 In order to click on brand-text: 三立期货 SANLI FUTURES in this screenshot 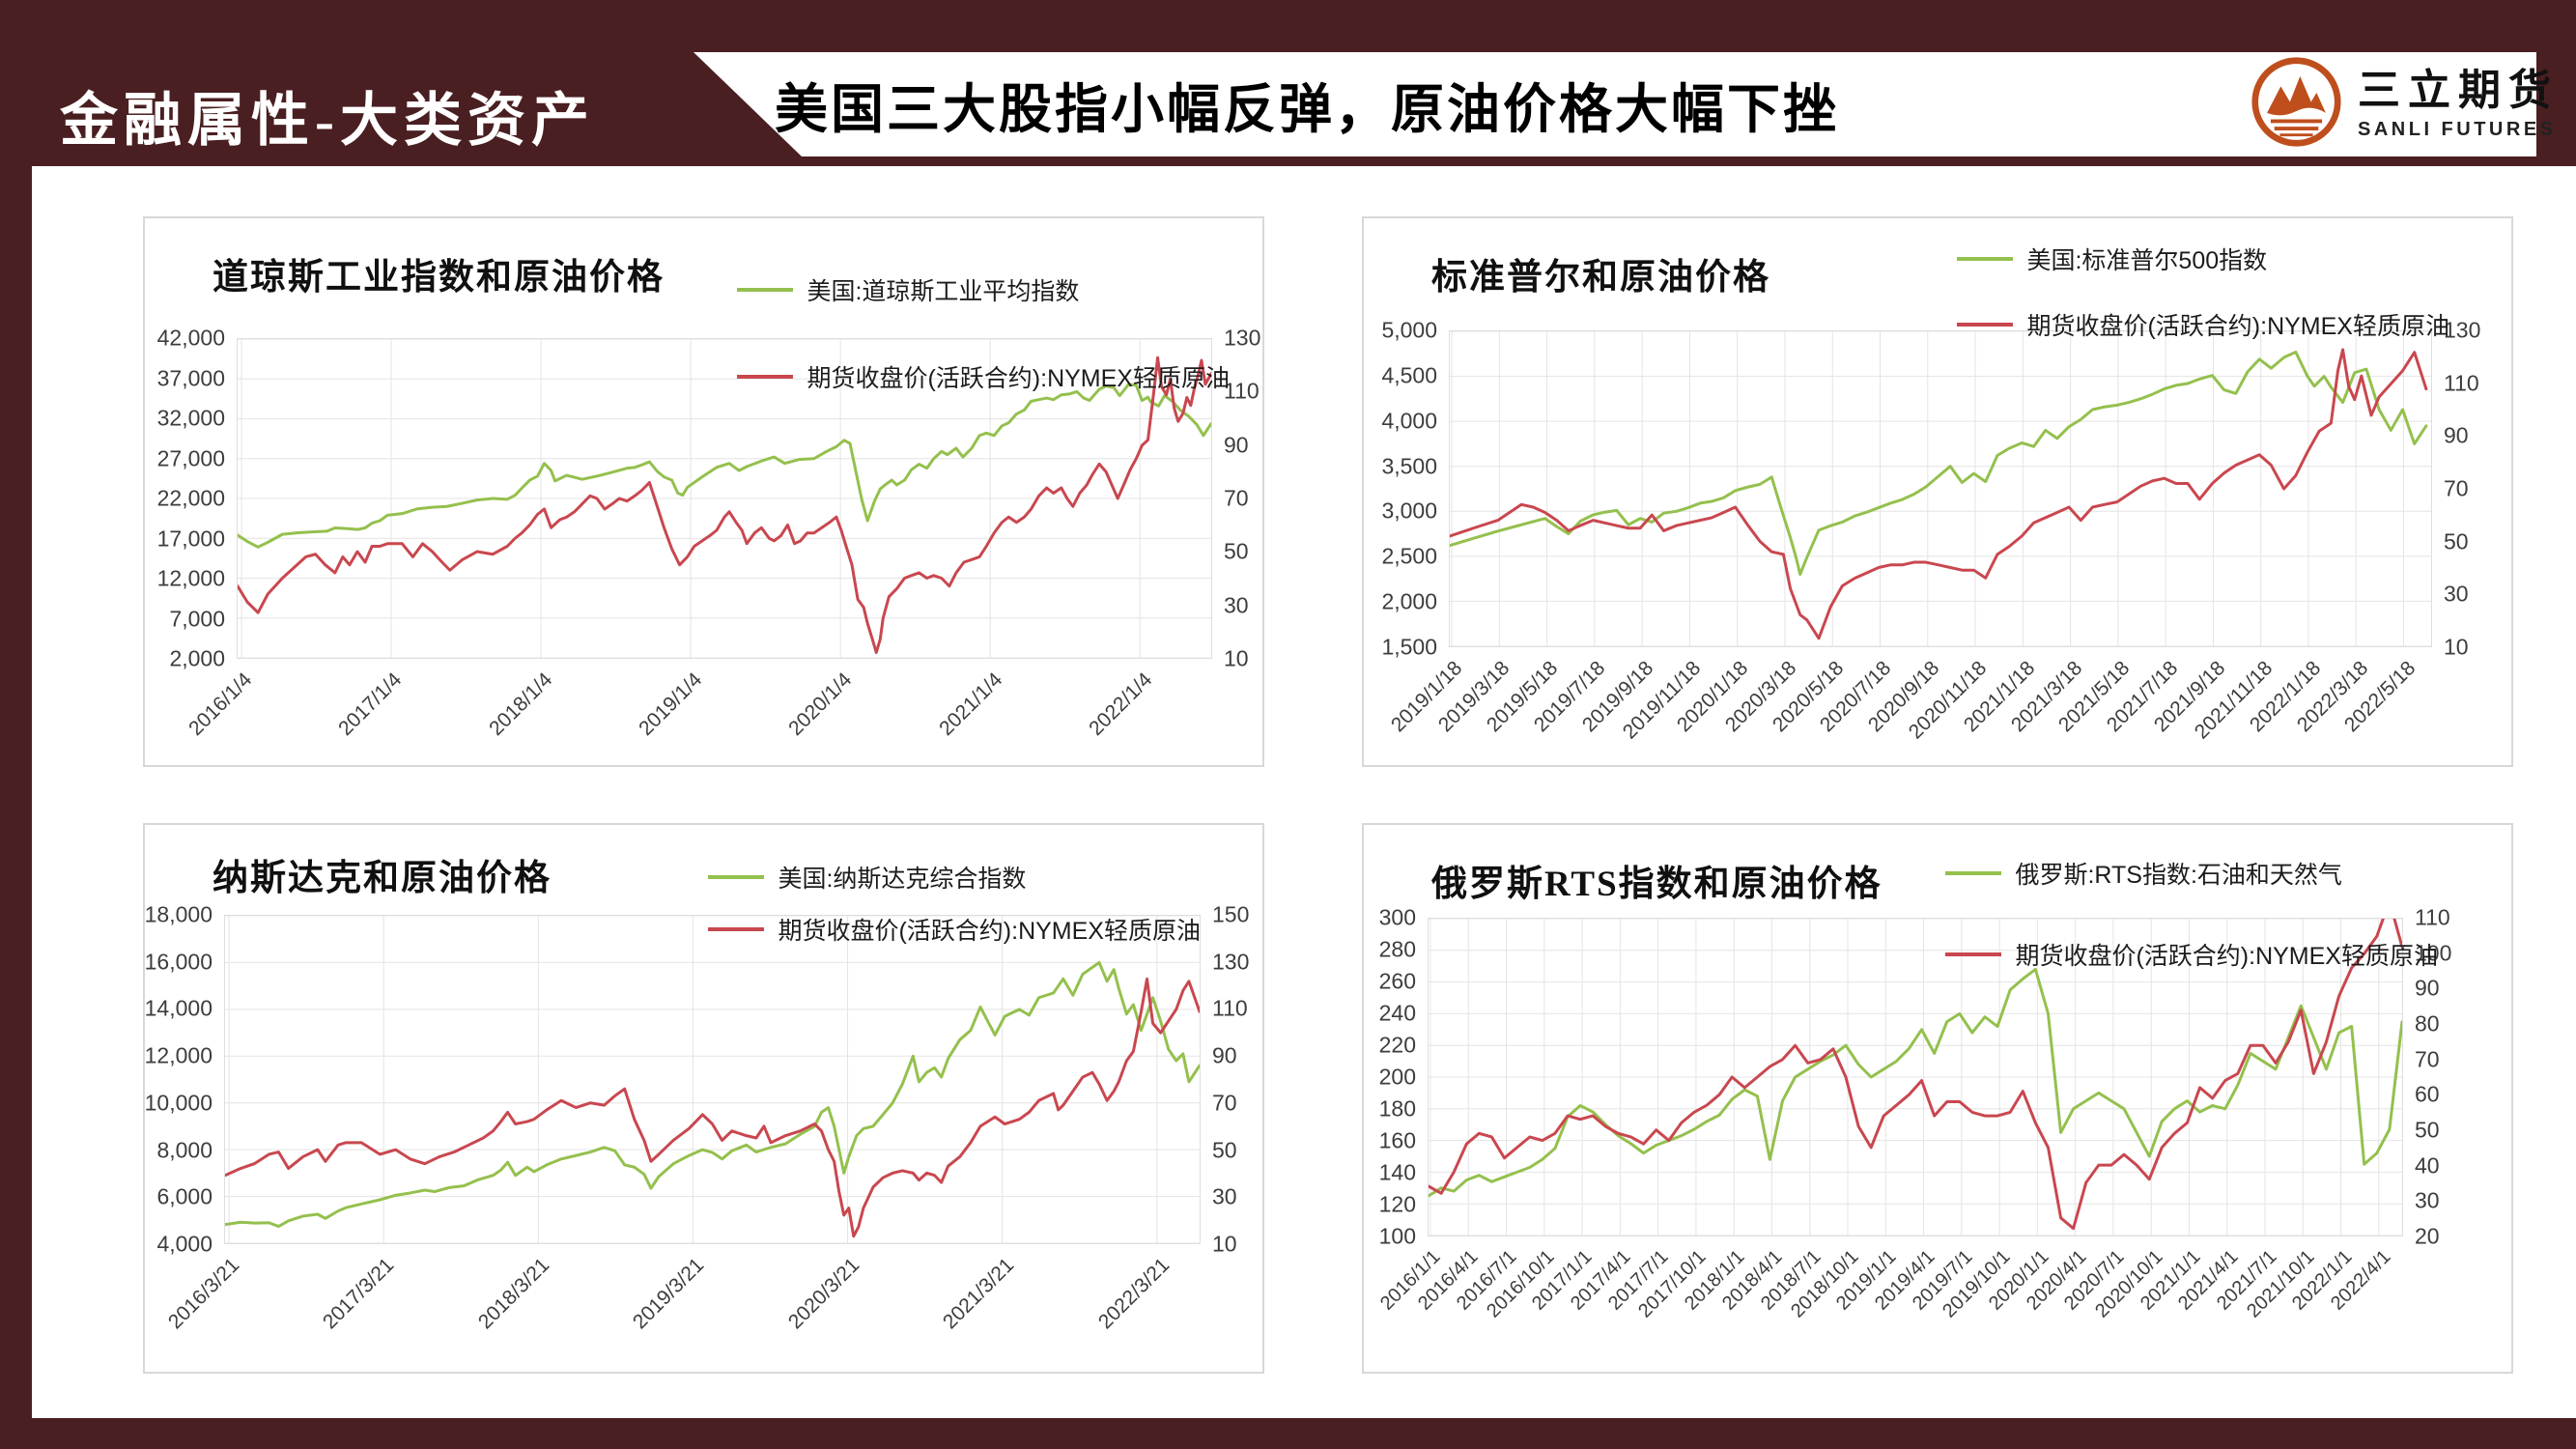, I will do `click(2458, 103)`.